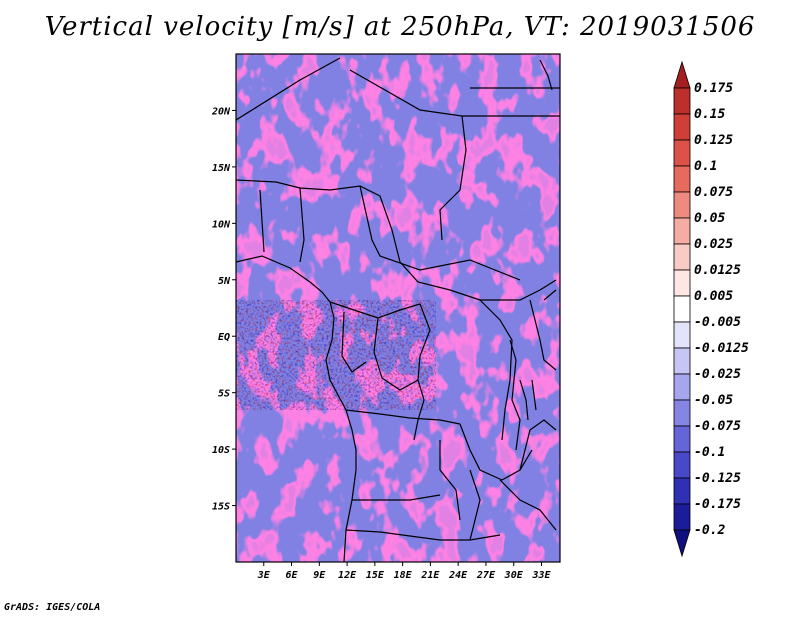  Describe the element at coordinates (717, 504) in the screenshot. I see `colorbar-label: -0.175` at that location.